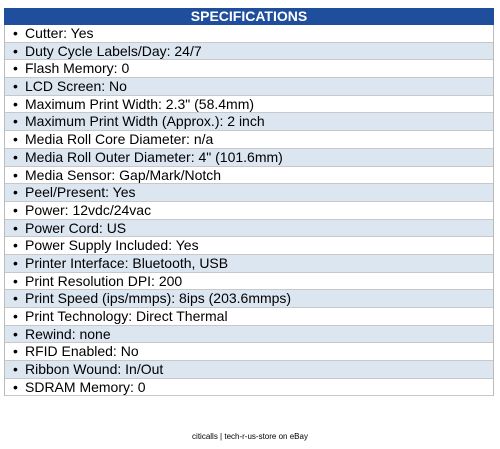 The width and height of the screenshot is (500, 449). Describe the element at coordinates (249, 140) in the screenshot. I see `spec-item: Media Roll Core Diameter: n/a` at that location.